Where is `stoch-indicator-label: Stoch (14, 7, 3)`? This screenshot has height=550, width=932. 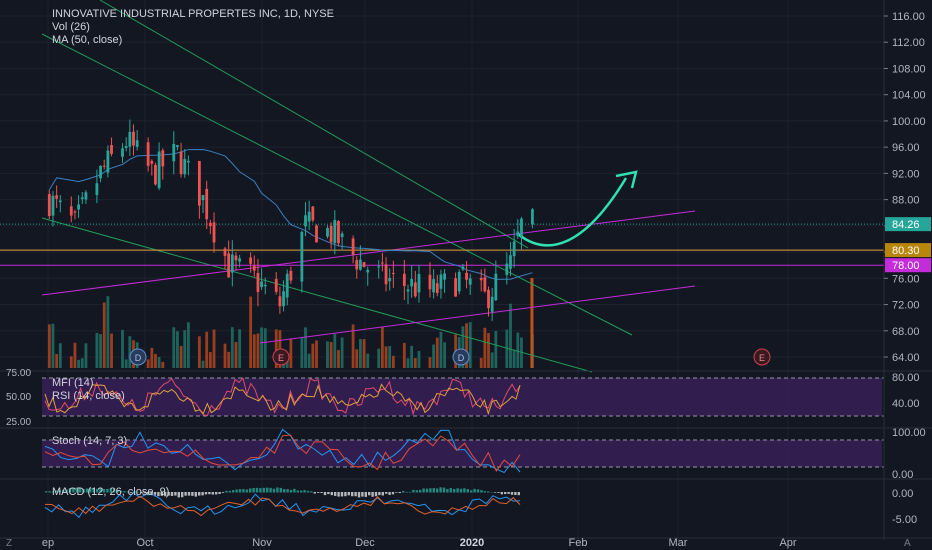
stoch-indicator-label: Stoch (14, 7, 3) is located at coordinates (90, 441).